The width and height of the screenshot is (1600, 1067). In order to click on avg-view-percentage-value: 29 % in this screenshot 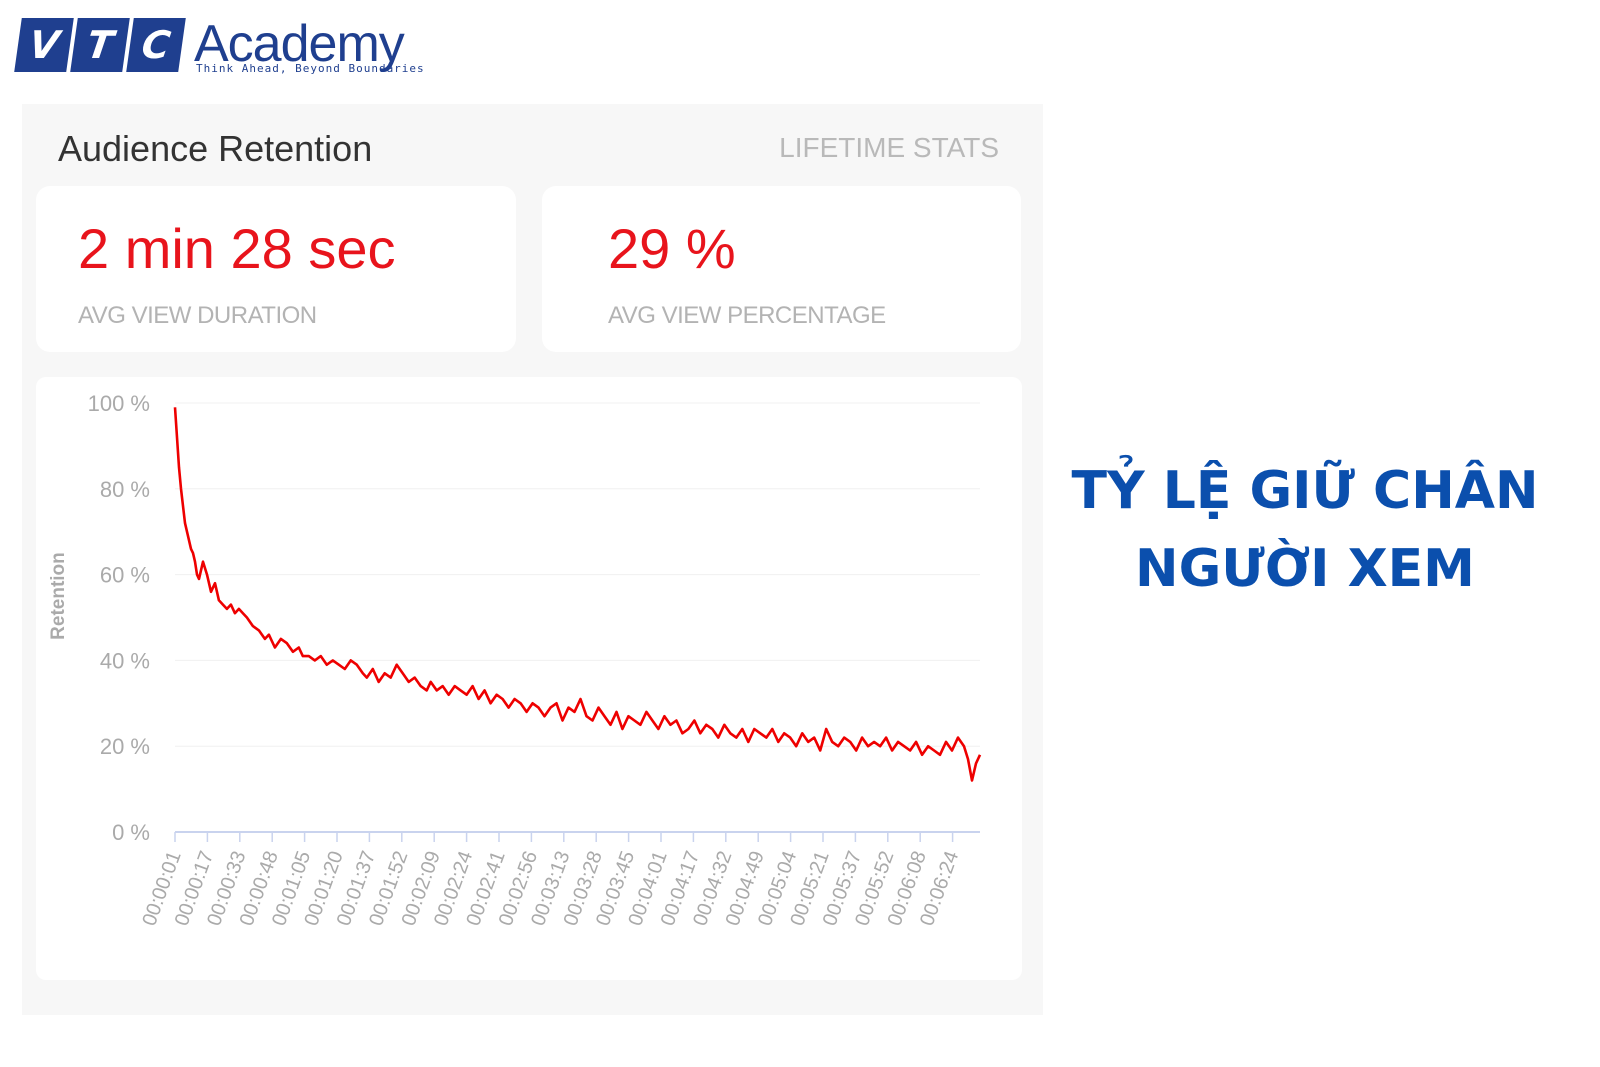, I will do `click(672, 248)`.